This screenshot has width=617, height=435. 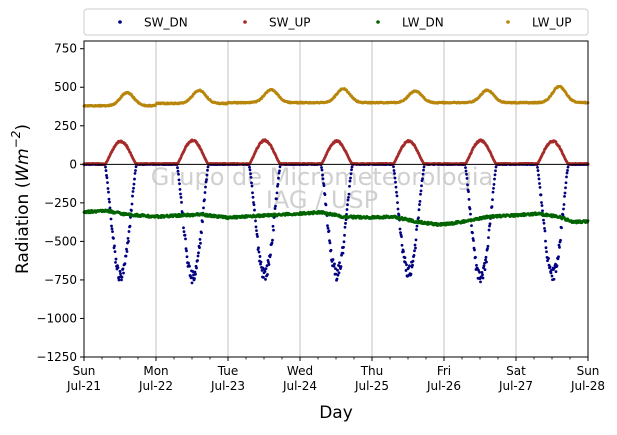 What do you see at coordinates (84, 371) in the screenshot?
I see `x-tick-day-0: Sun` at bounding box center [84, 371].